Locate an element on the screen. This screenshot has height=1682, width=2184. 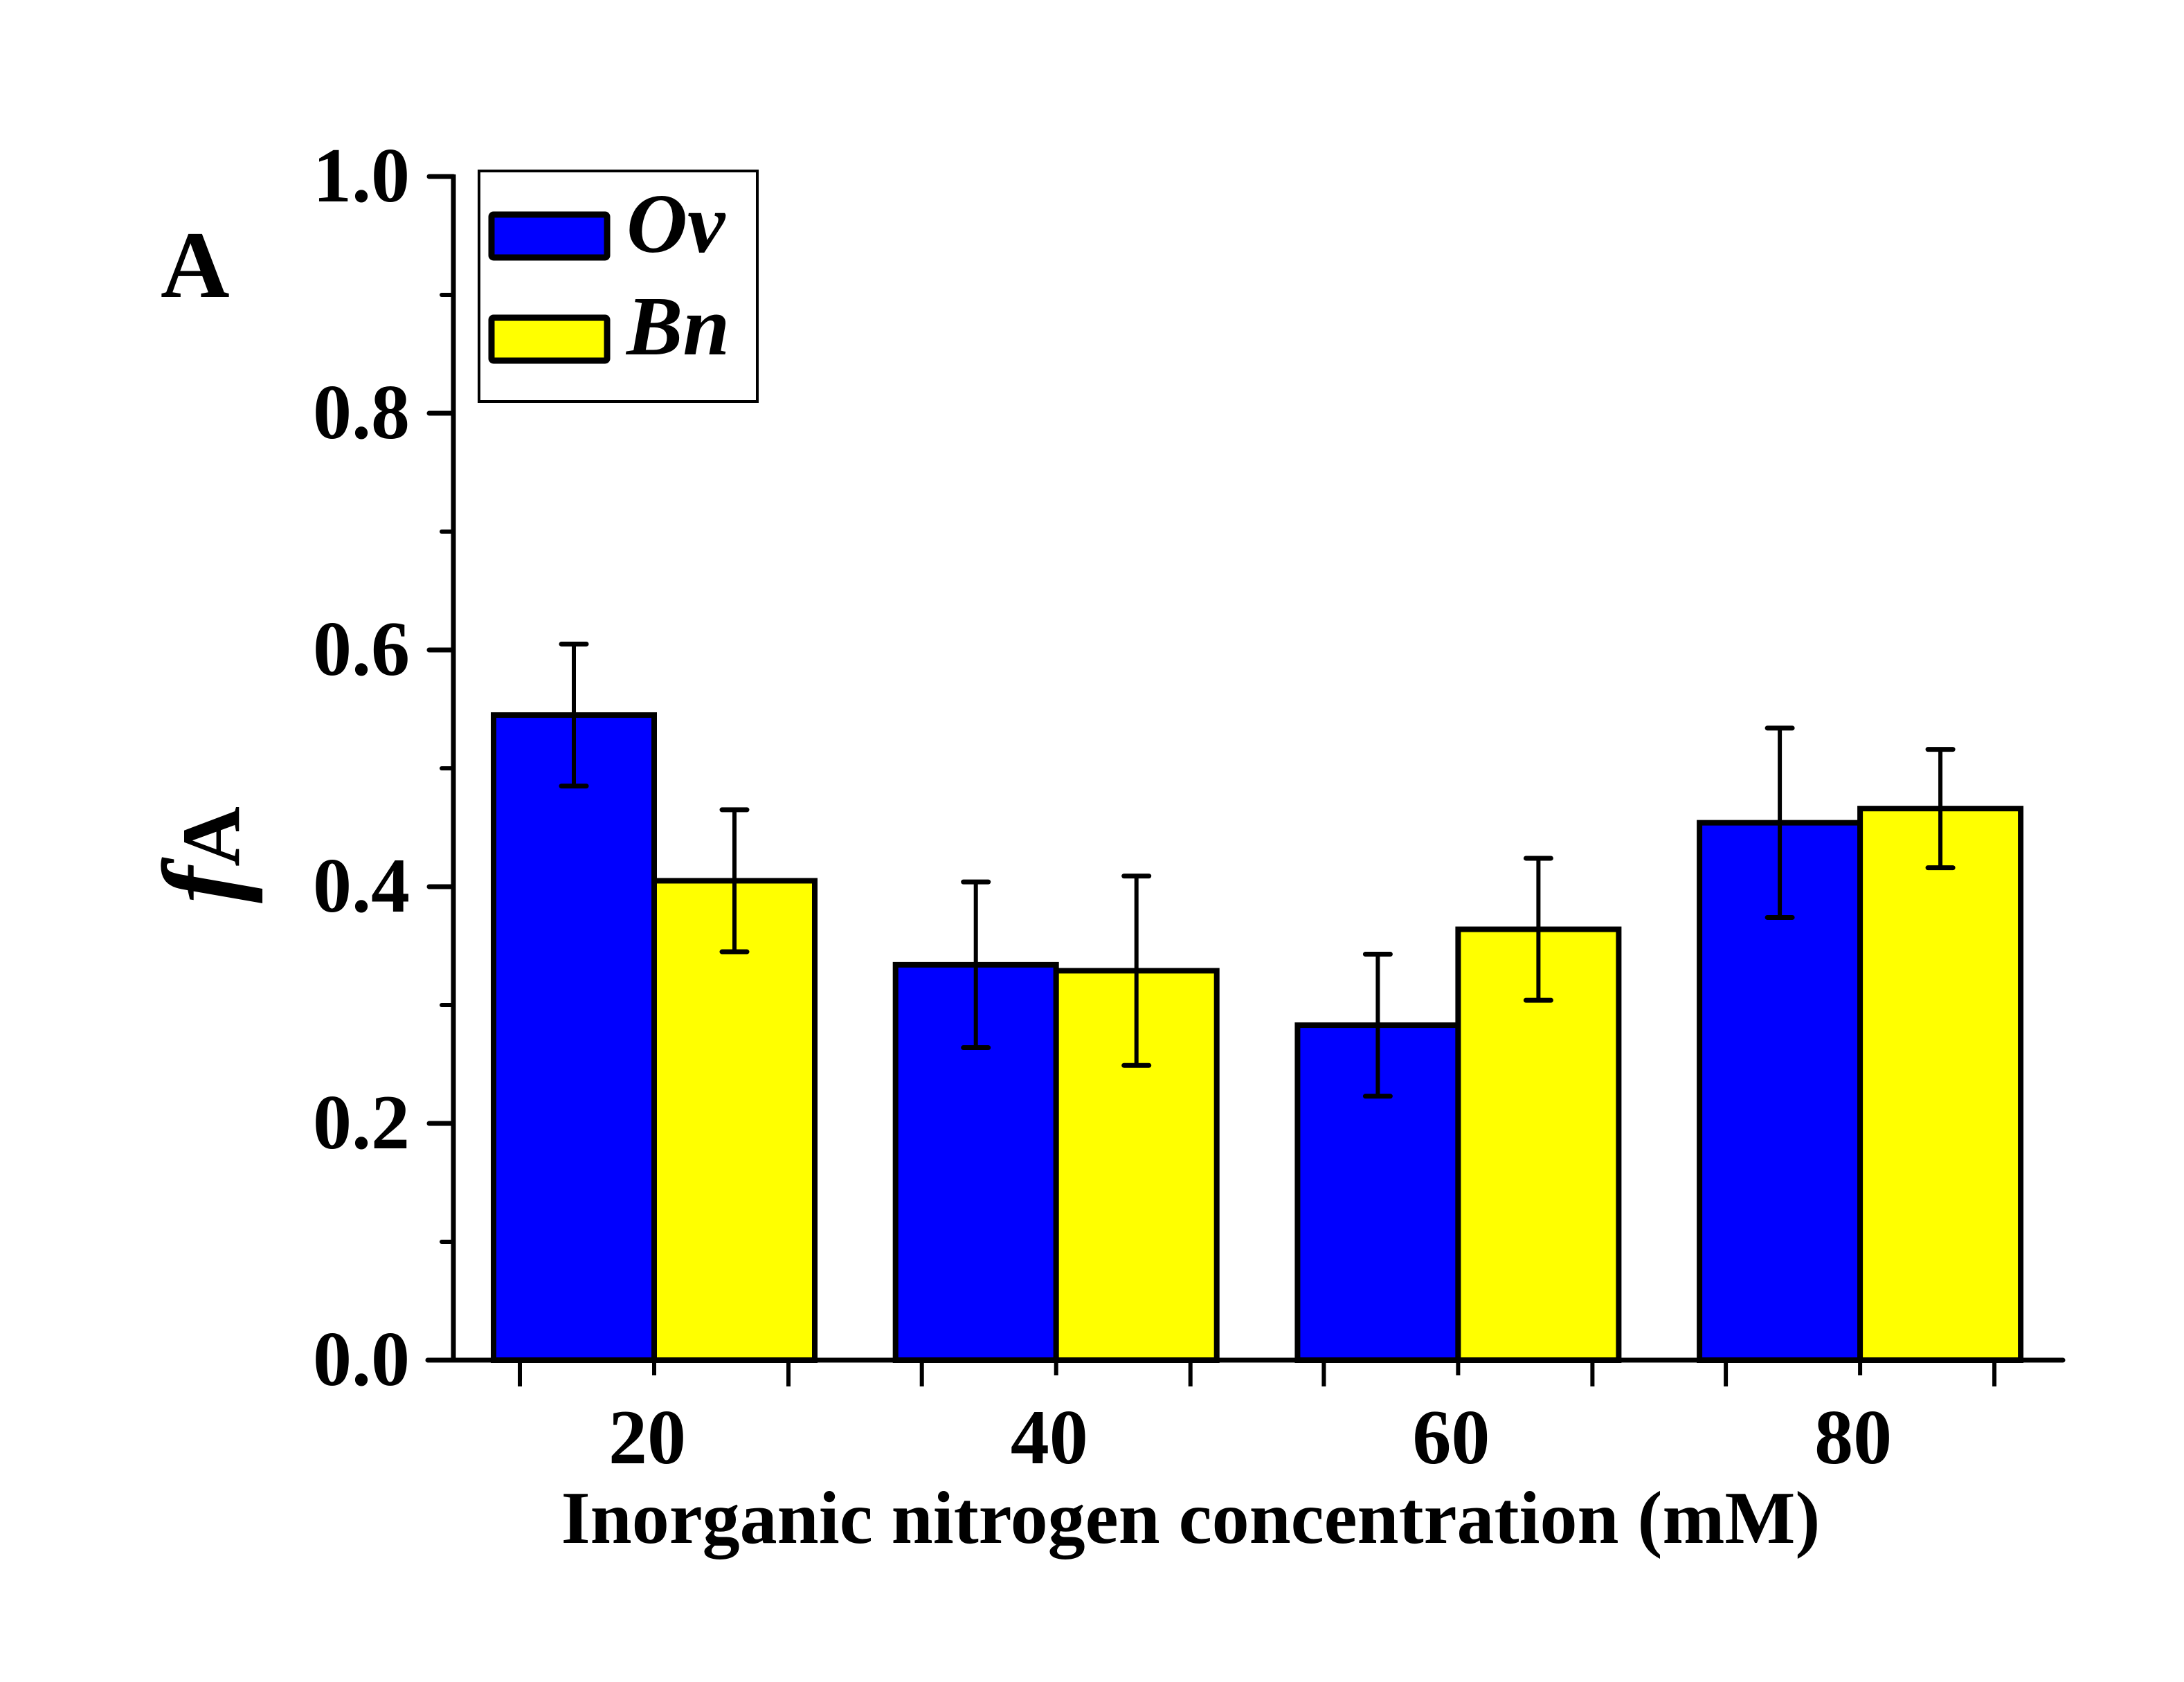
legend-swatch-ov is located at coordinates (549, 236).